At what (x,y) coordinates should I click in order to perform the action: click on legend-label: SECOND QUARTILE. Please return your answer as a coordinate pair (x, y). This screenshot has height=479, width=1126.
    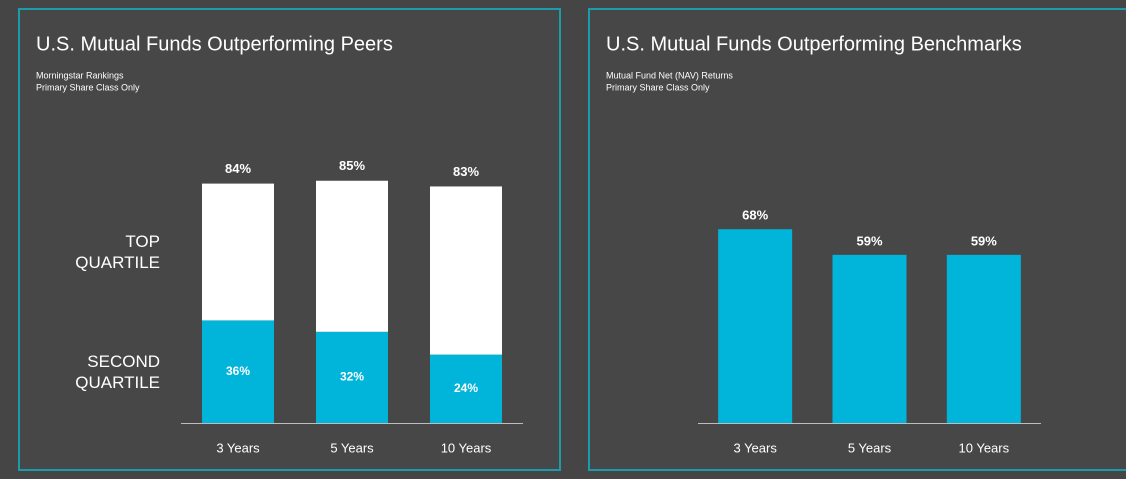
    Looking at the image, I should click on (117, 371).